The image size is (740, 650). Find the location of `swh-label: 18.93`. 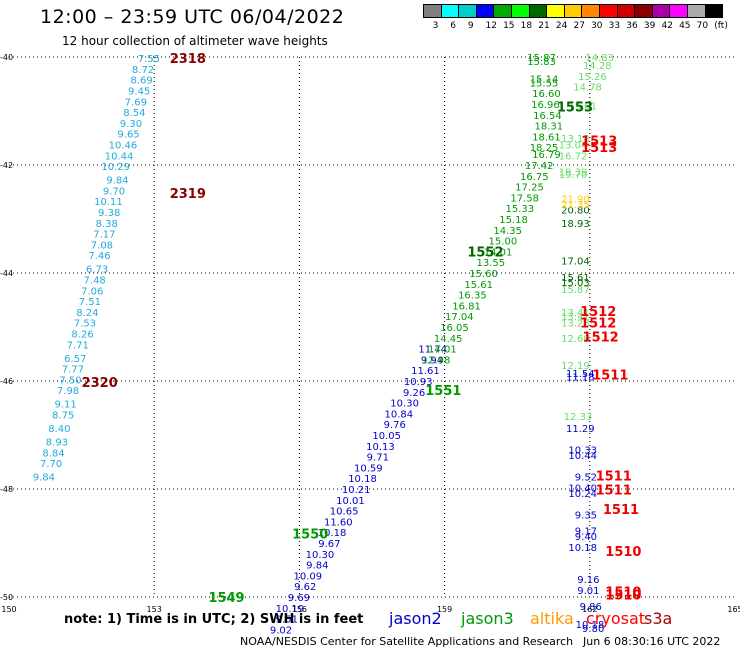

swh-label: 18.93 is located at coordinates (575, 224).